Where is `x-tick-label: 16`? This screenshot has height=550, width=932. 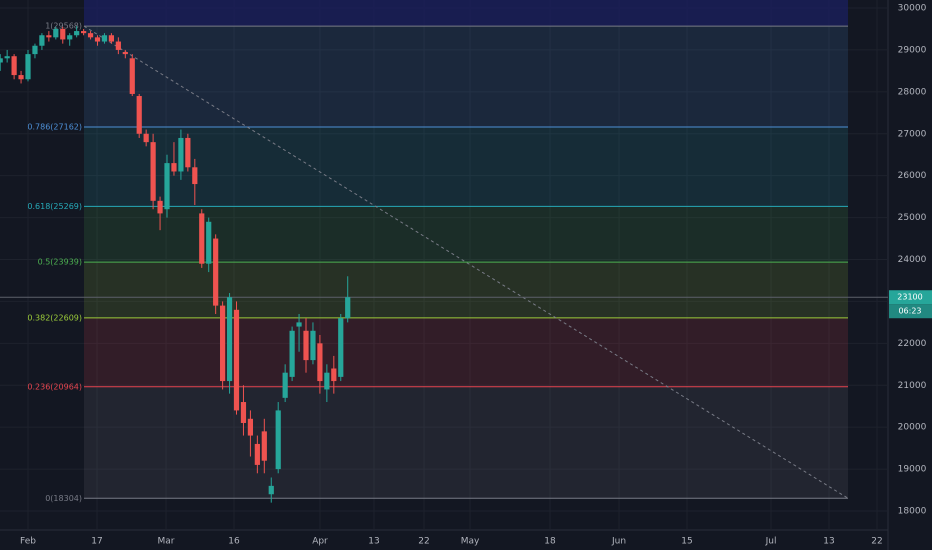
x-tick-label: 16 is located at coordinates (234, 542).